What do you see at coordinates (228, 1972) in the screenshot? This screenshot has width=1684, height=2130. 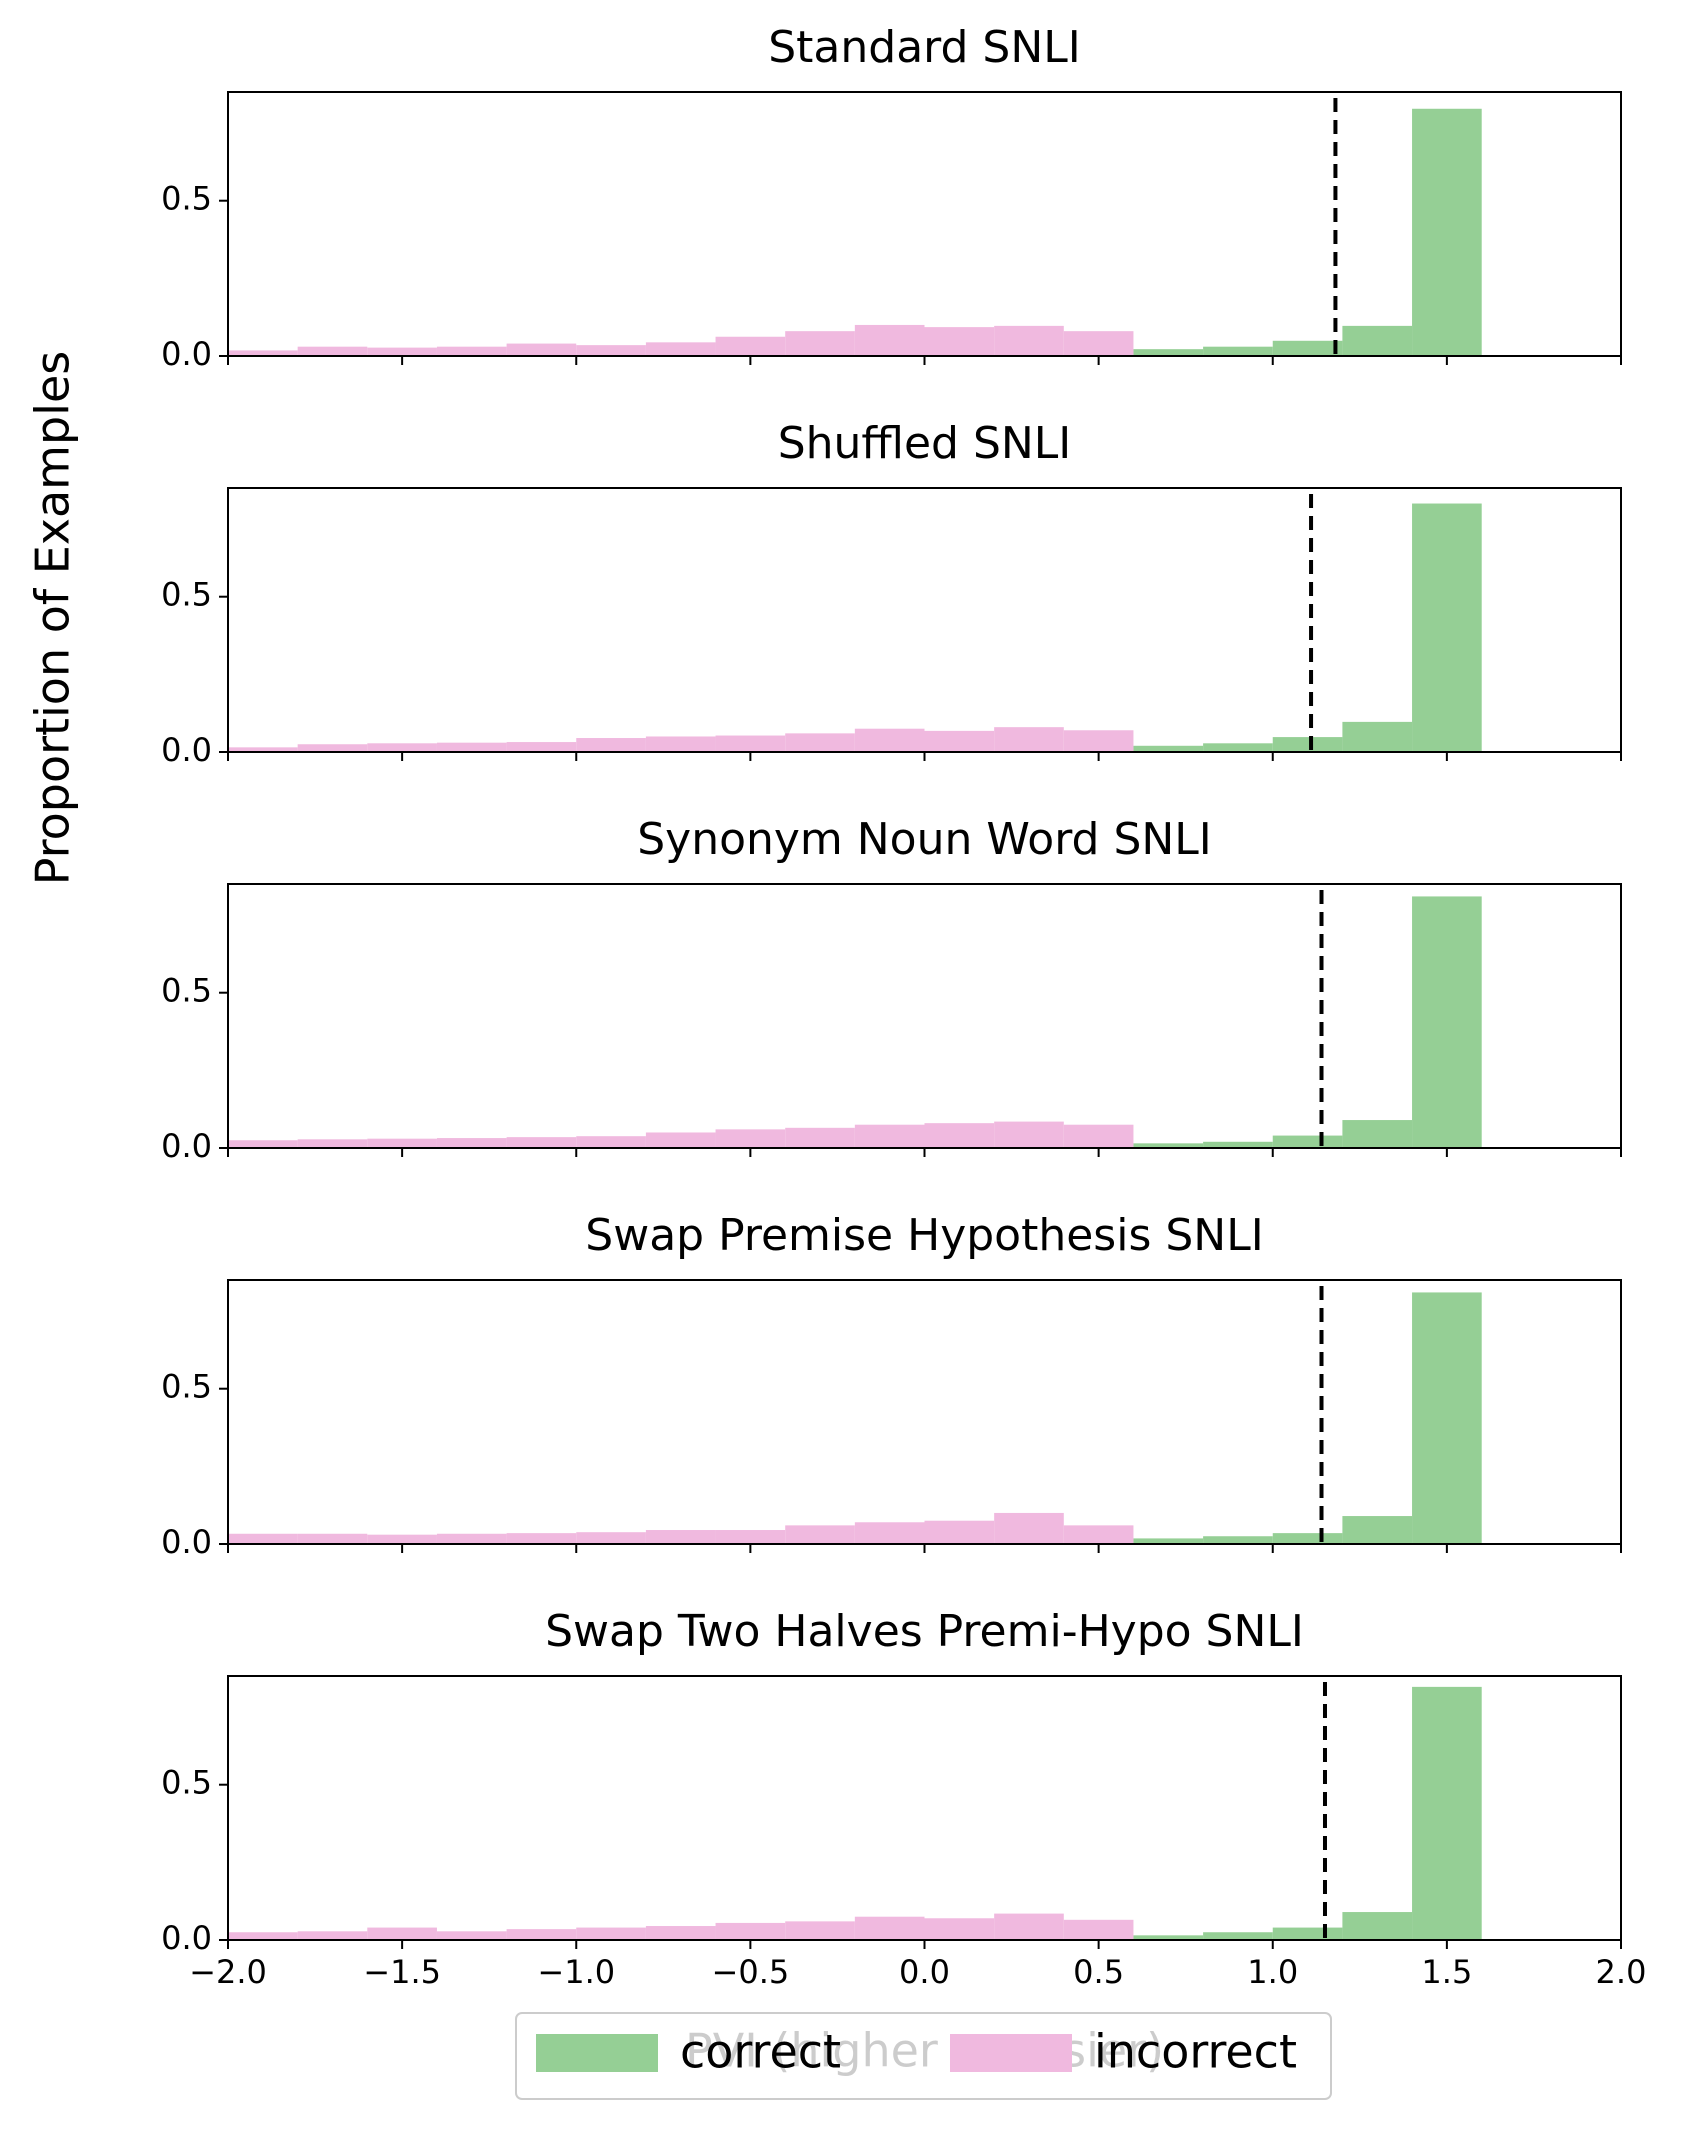 I see `x-tick-label: −2.0` at bounding box center [228, 1972].